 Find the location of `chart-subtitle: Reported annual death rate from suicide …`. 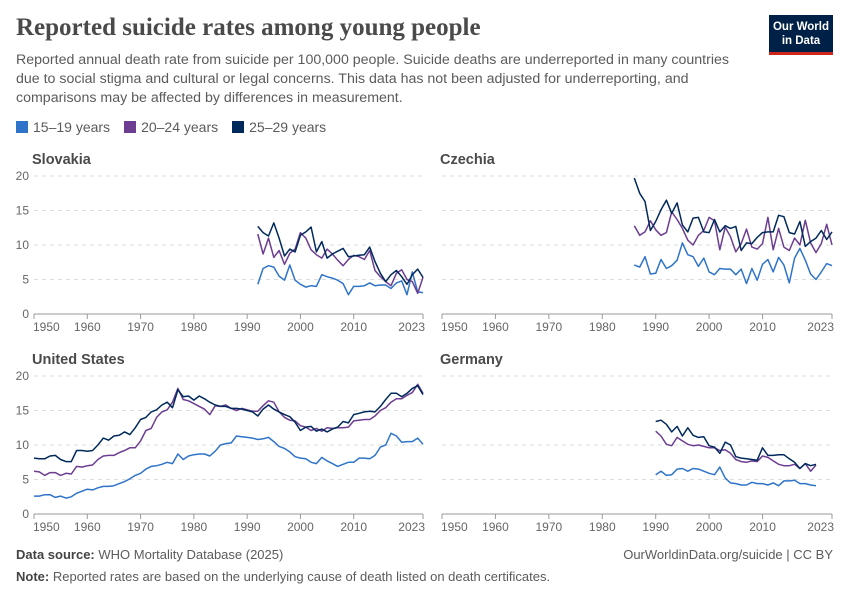

chart-subtitle: Reported annual death rate from suicide … is located at coordinates (372, 79).